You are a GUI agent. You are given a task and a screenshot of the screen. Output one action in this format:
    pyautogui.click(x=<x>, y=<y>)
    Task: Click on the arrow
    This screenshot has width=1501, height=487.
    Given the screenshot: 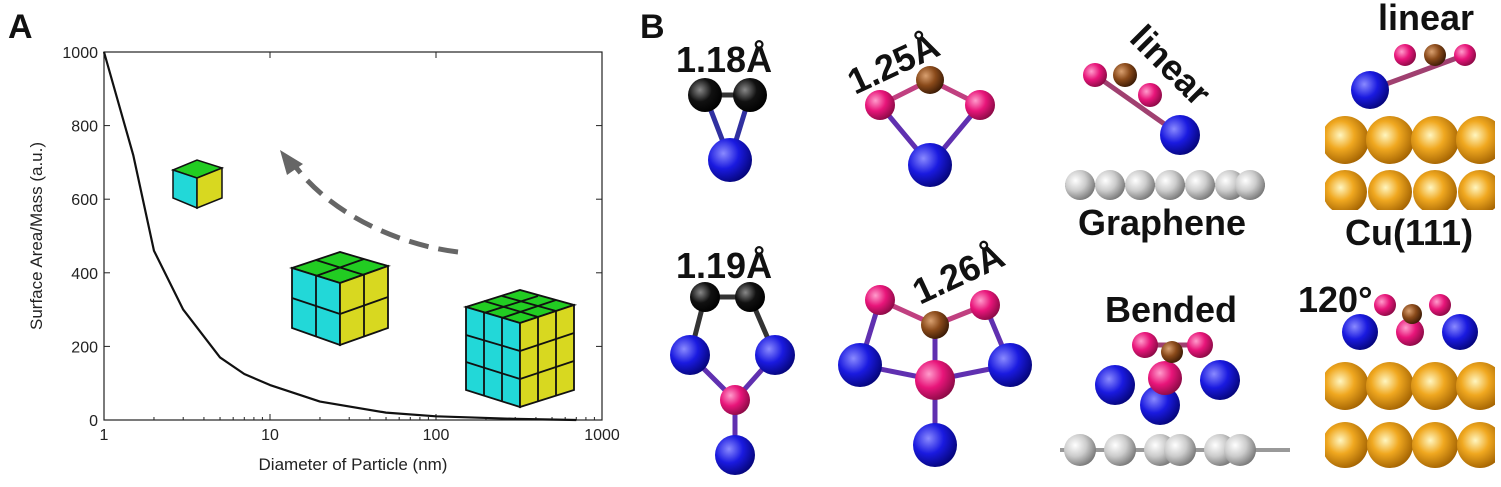 What is the action you would take?
    pyautogui.click(x=374, y=207)
    